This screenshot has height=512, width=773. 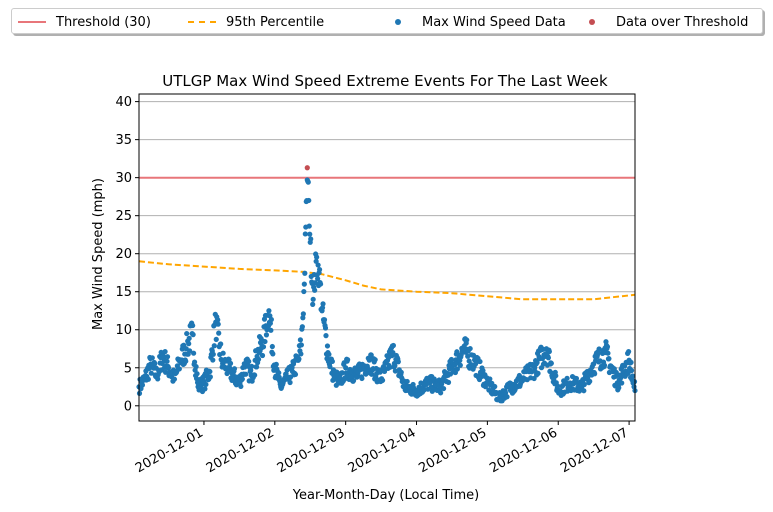 What do you see at coordinates (385, 495) in the screenshot?
I see `x-axis-label: Year-Month-Day (Local Time)` at bounding box center [385, 495].